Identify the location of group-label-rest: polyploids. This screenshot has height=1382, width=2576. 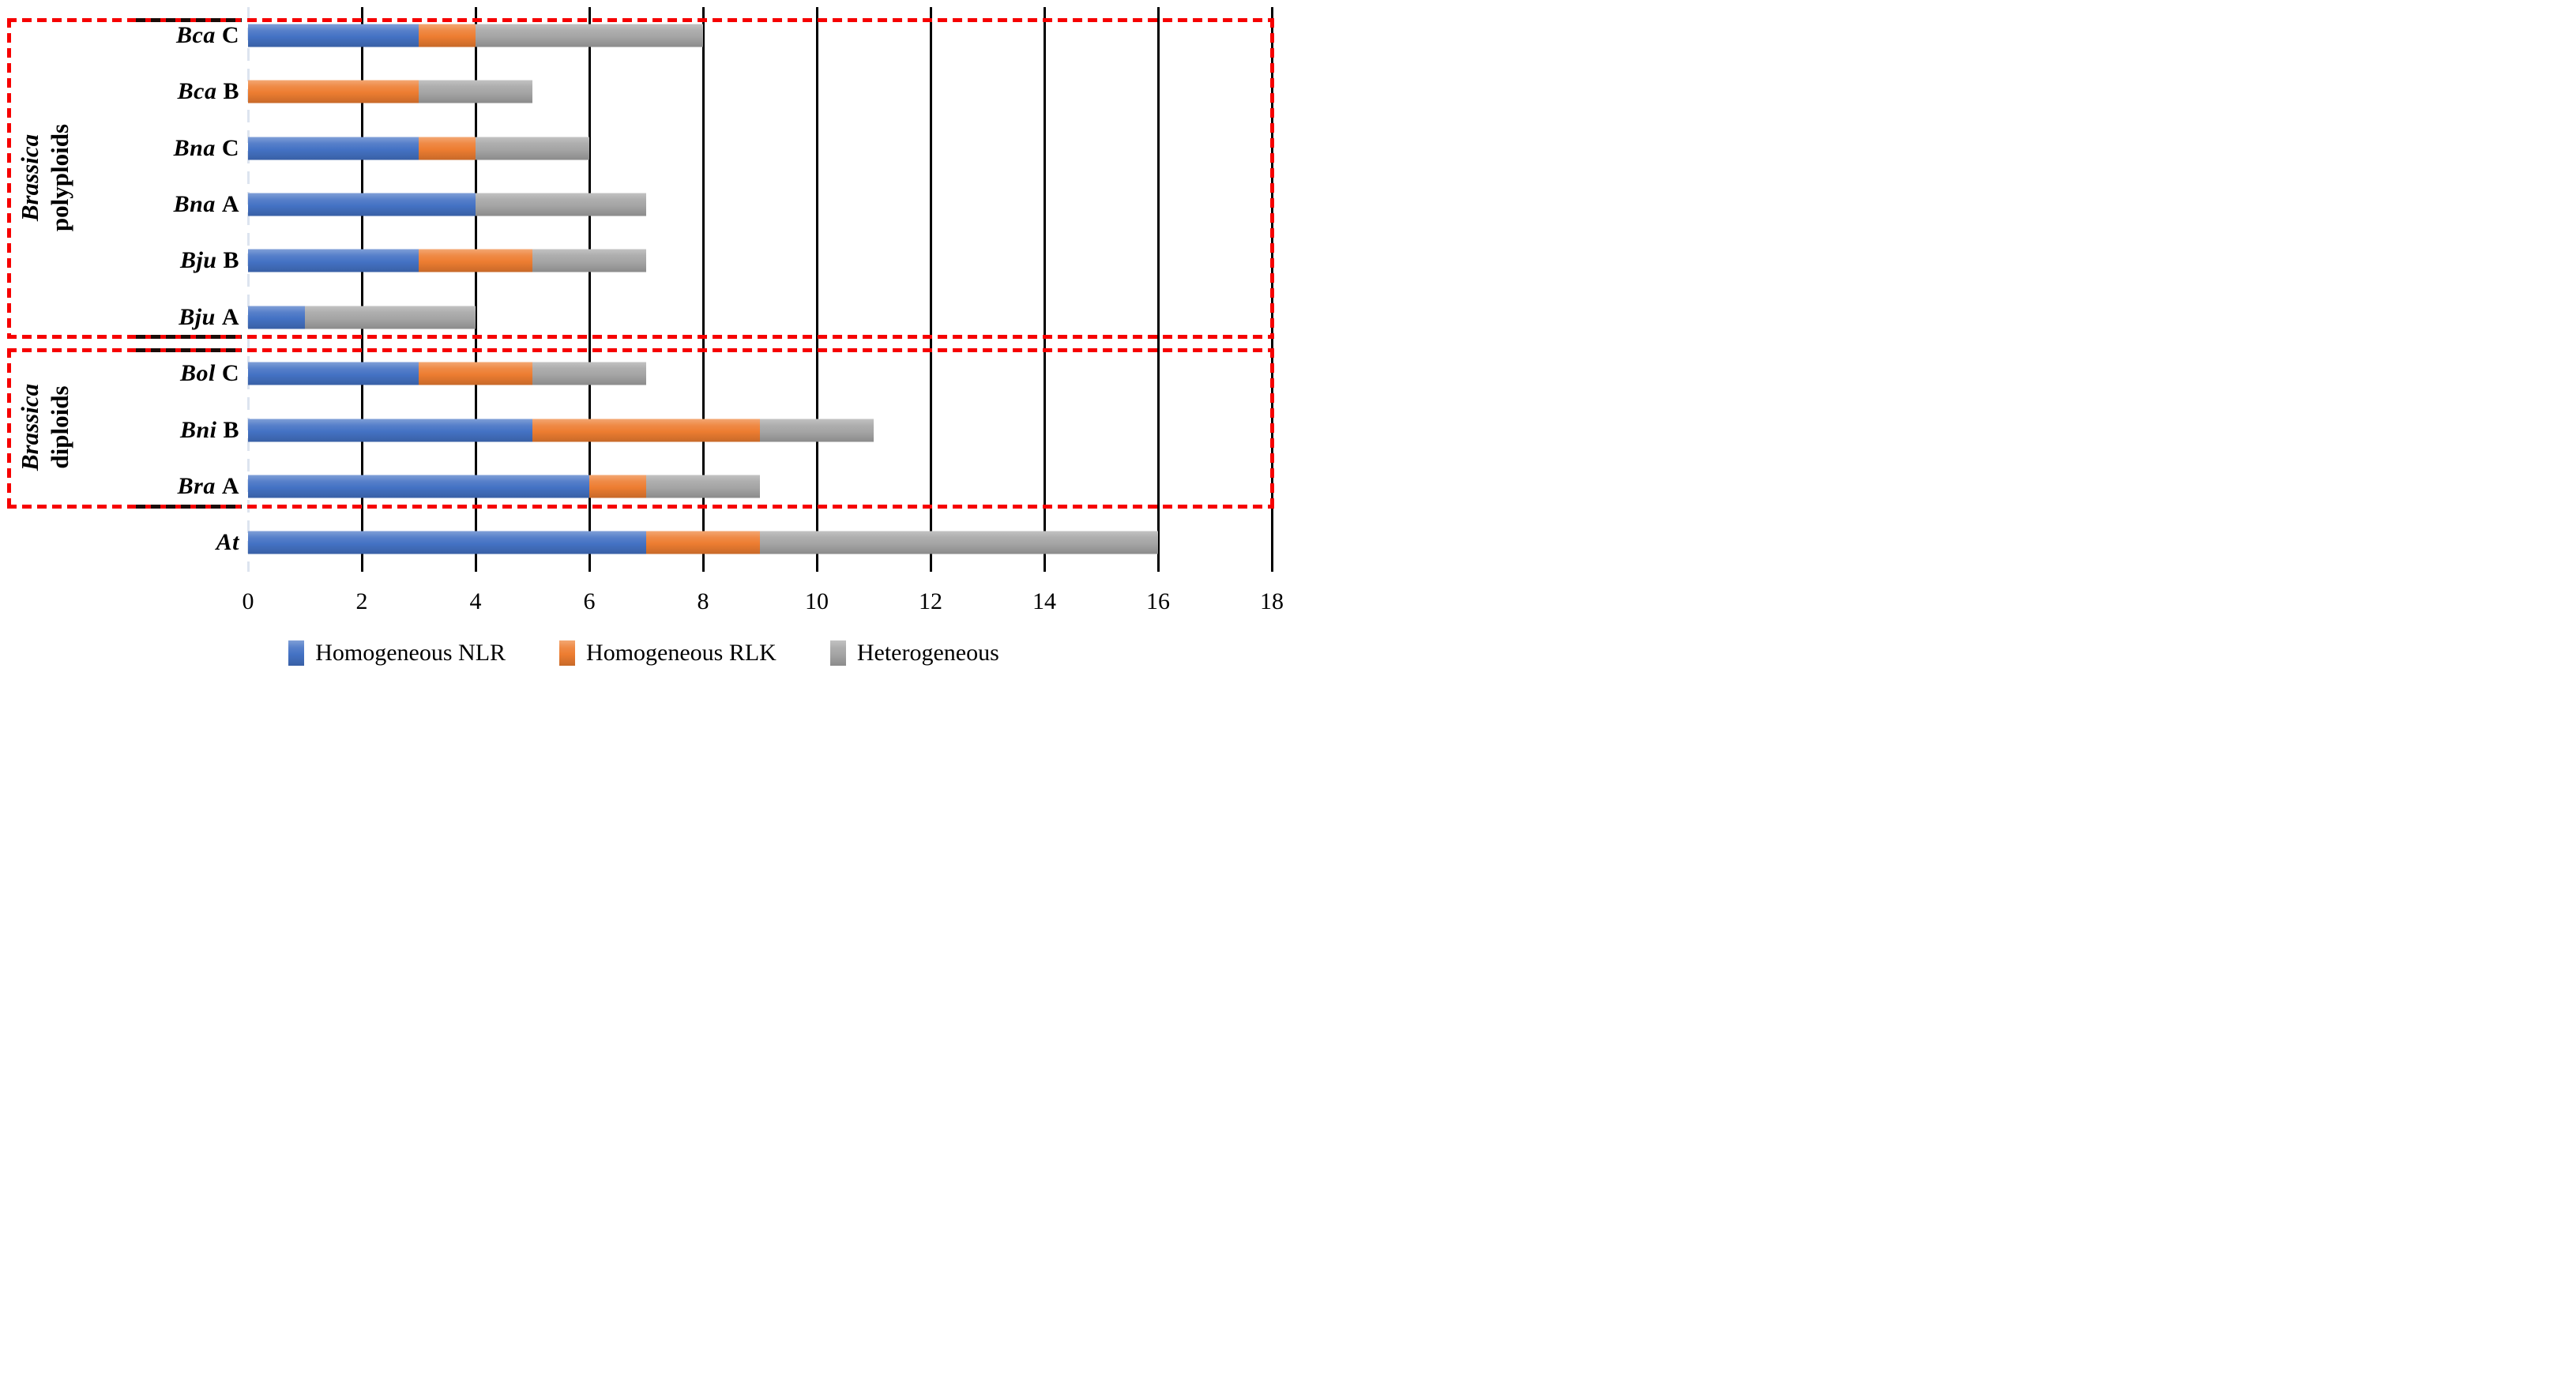
(59, 177).